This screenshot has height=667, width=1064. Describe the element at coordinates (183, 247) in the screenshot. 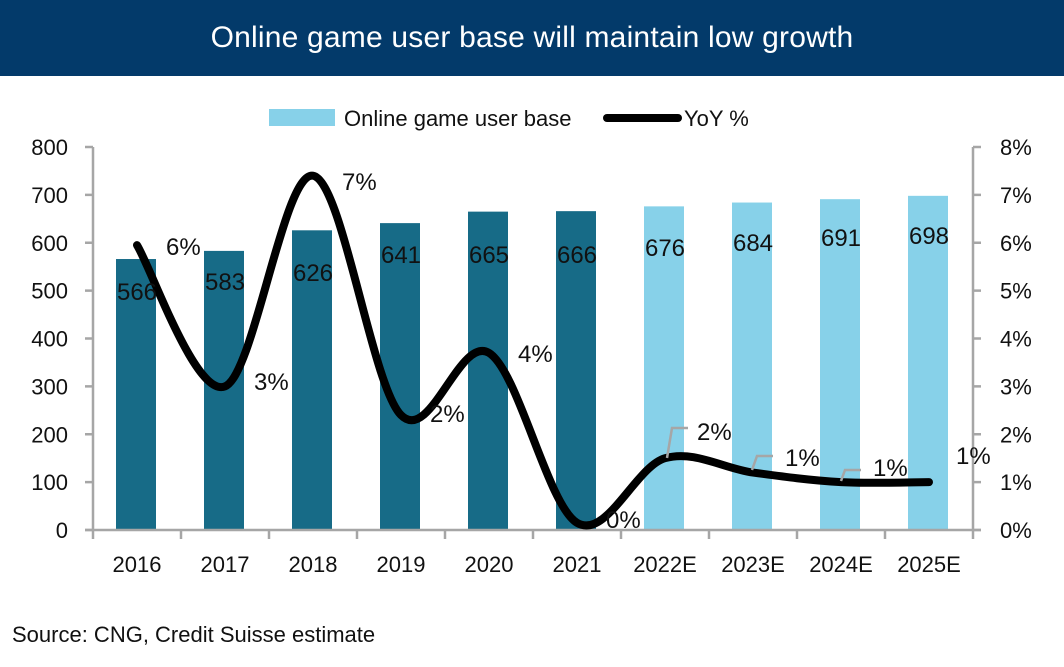

I see `yoy-value-label: 6%` at that location.